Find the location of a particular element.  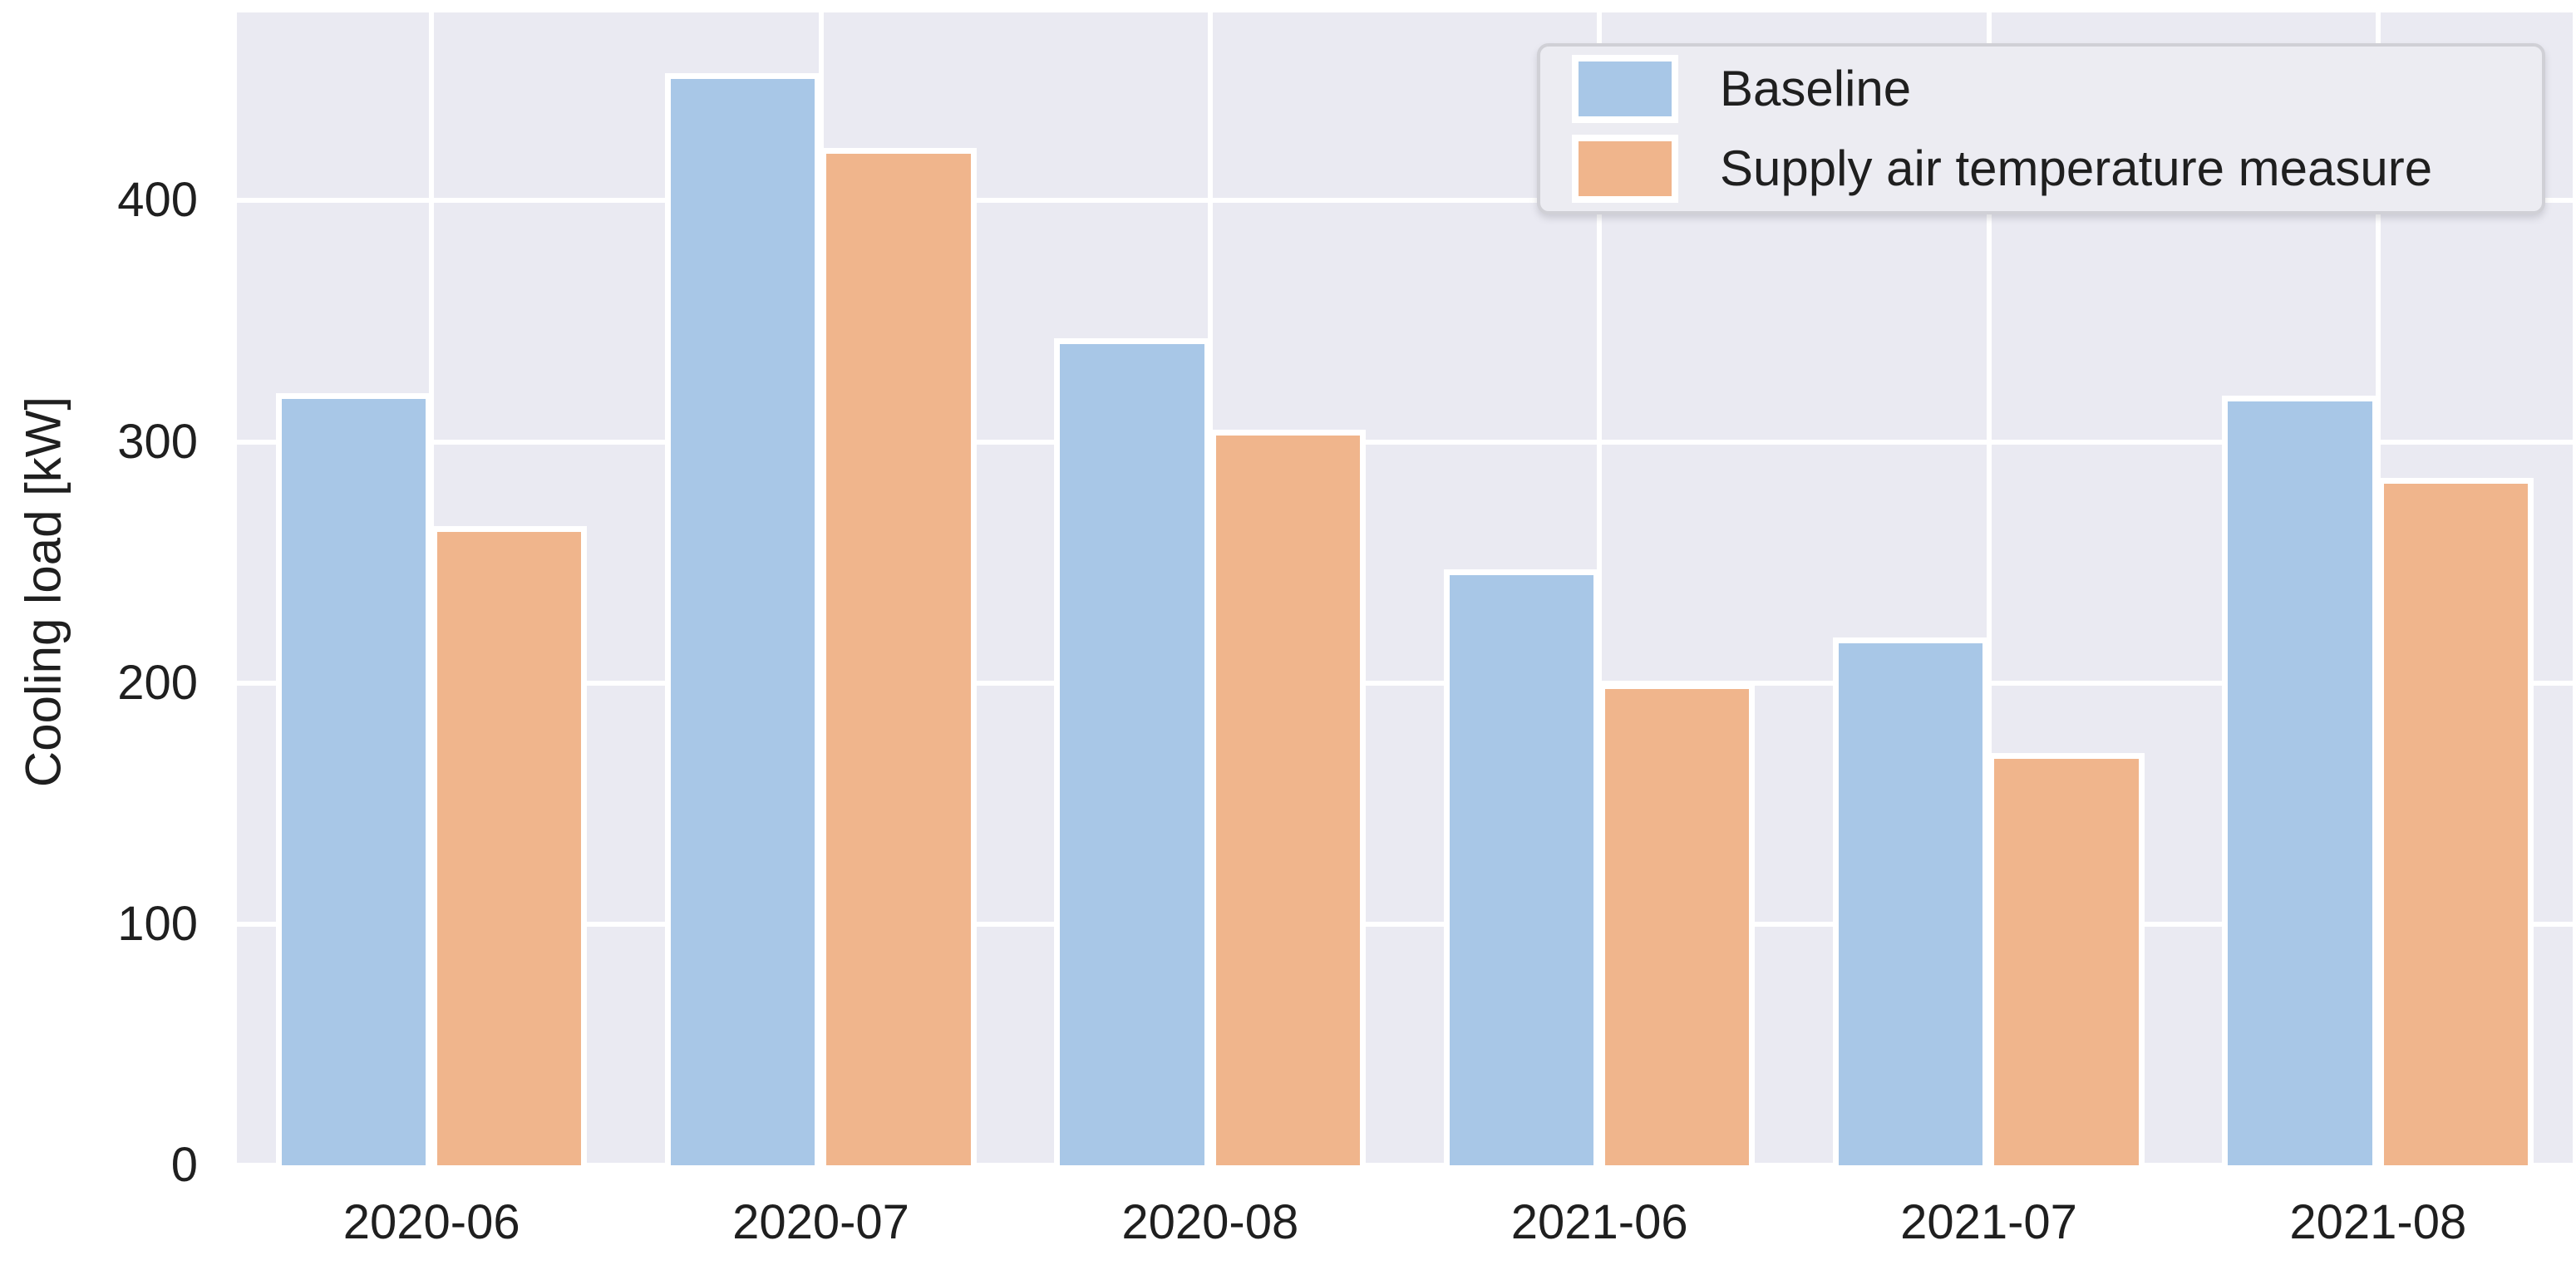

y-tick-label: 200 is located at coordinates (157, 683).